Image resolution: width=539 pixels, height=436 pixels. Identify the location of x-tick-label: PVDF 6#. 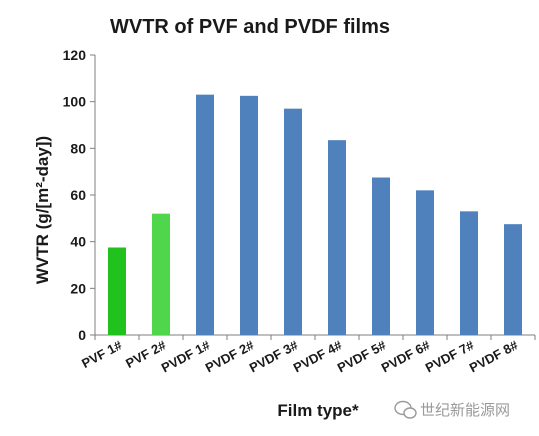
(406, 356).